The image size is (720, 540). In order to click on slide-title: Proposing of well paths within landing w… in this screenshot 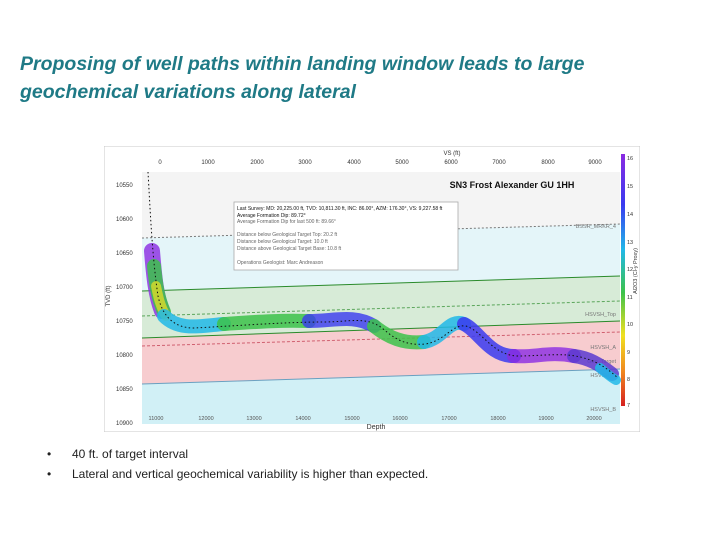, I will do `click(360, 78)`.